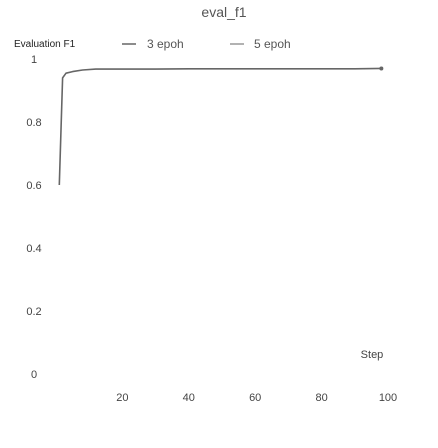 The height and width of the screenshot is (448, 438). What do you see at coordinates (189, 398) in the screenshot?
I see `x-tick-label: 40` at bounding box center [189, 398].